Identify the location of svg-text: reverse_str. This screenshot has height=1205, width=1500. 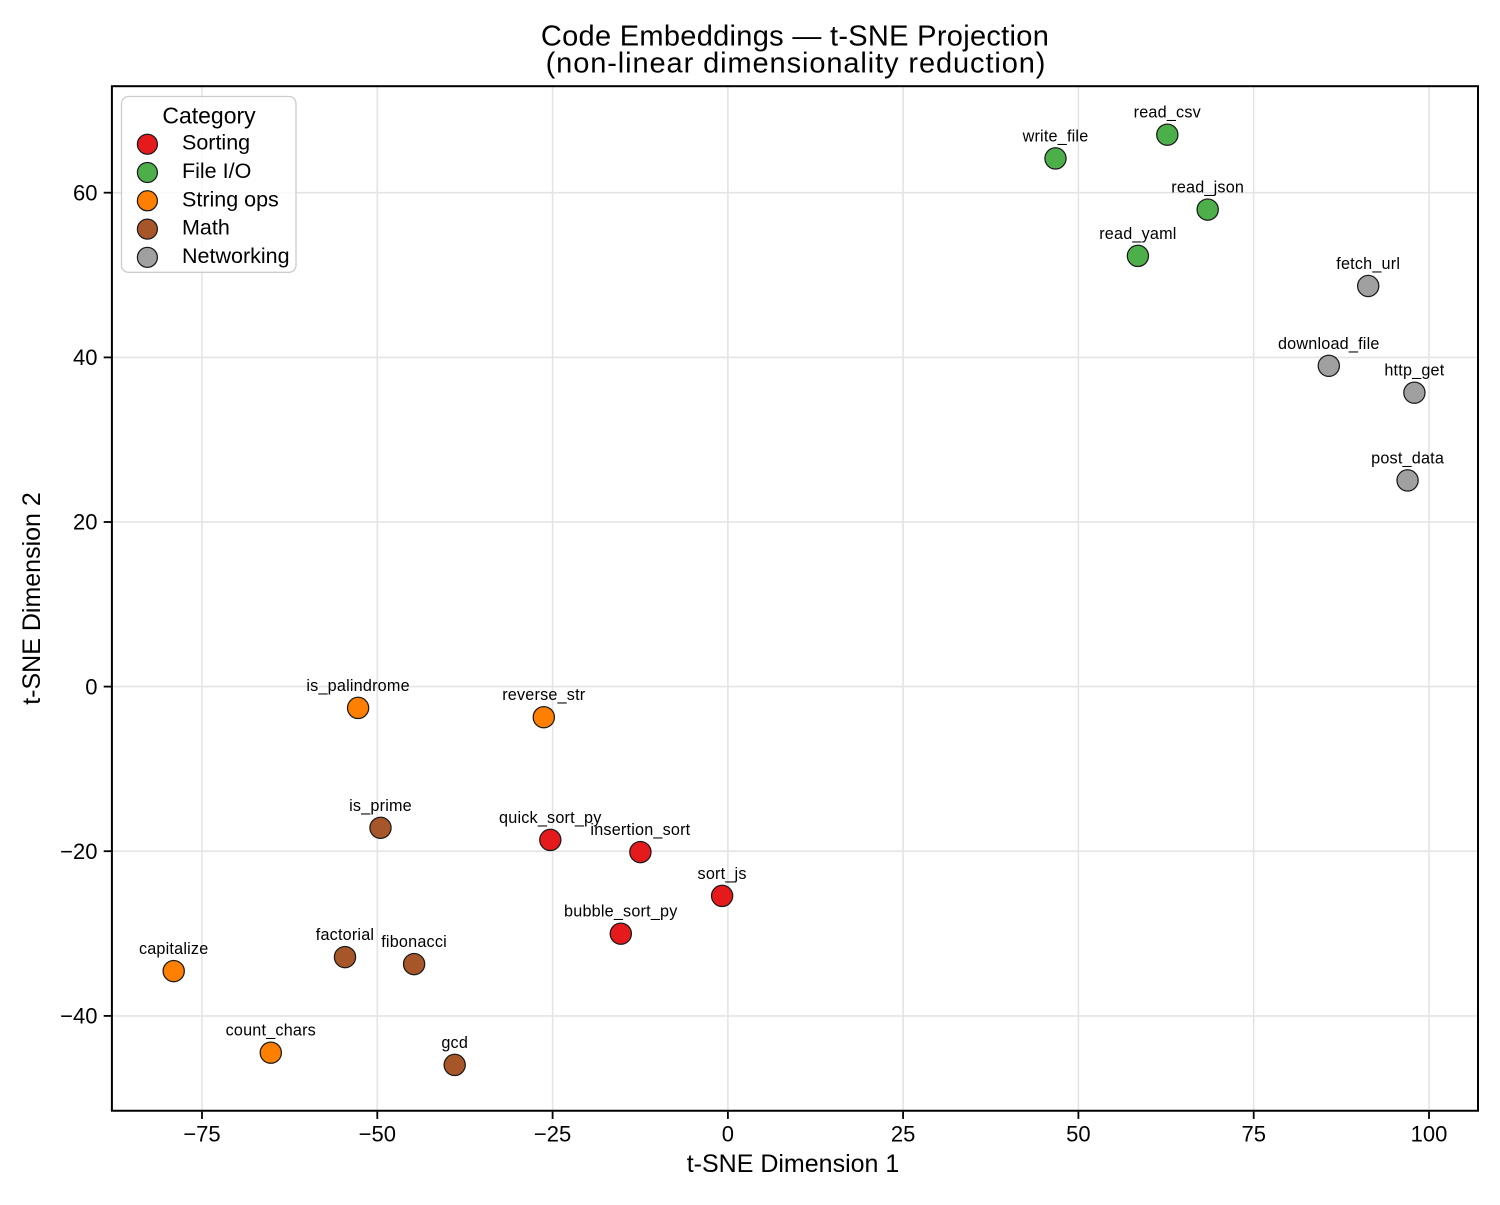
(544, 695).